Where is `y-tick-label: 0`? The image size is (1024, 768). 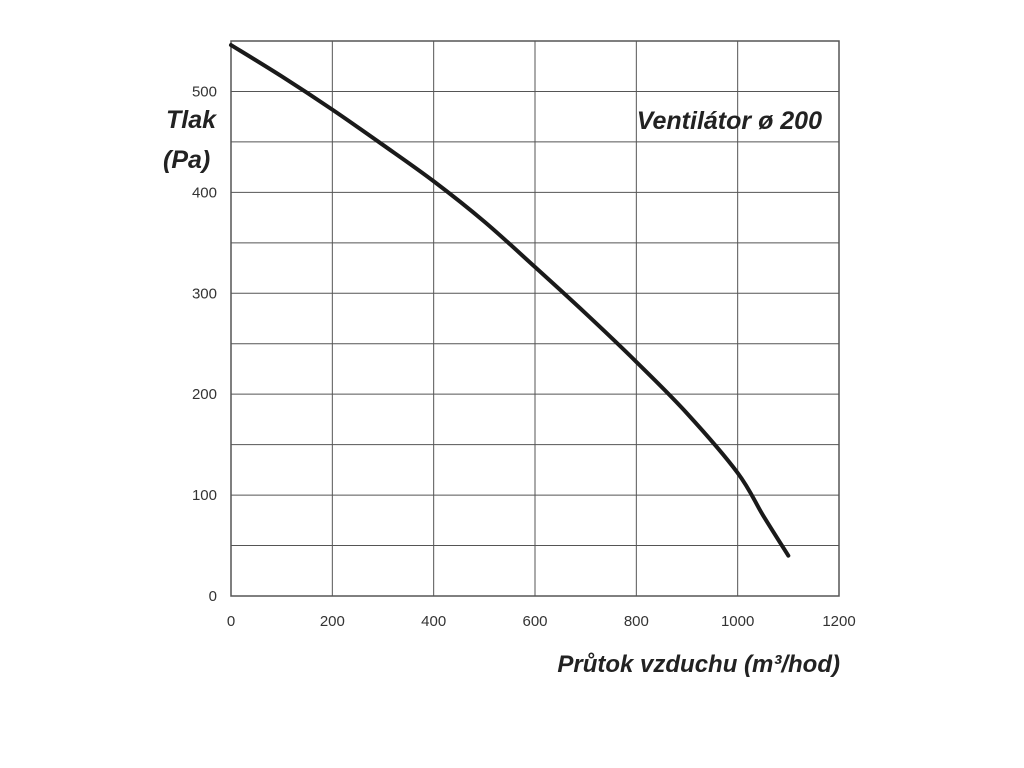 y-tick-label: 0 is located at coordinates (213, 596).